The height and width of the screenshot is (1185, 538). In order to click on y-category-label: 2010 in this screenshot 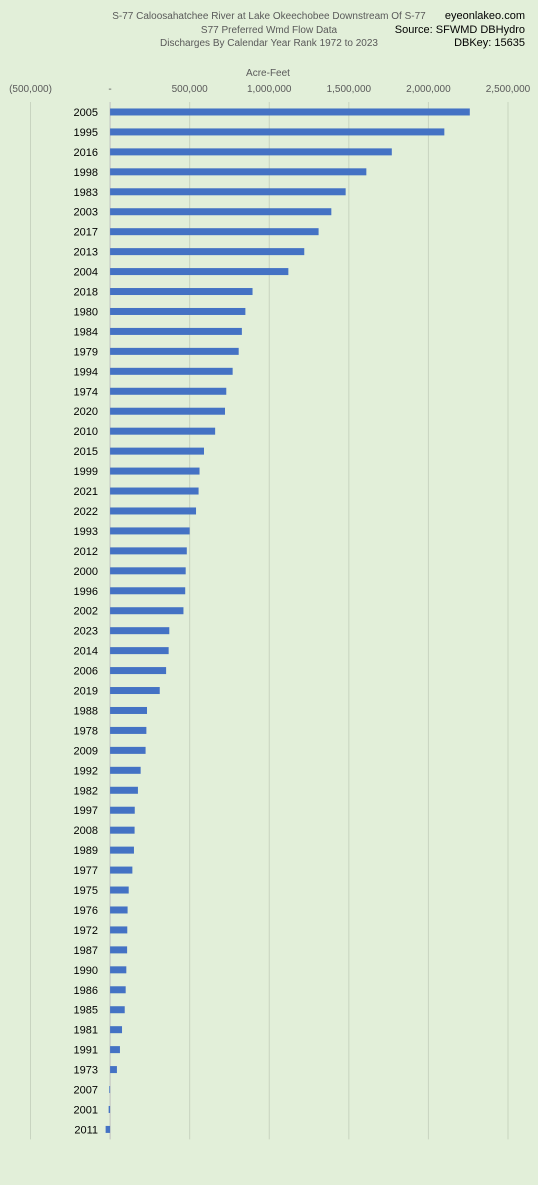, I will do `click(86, 432)`.